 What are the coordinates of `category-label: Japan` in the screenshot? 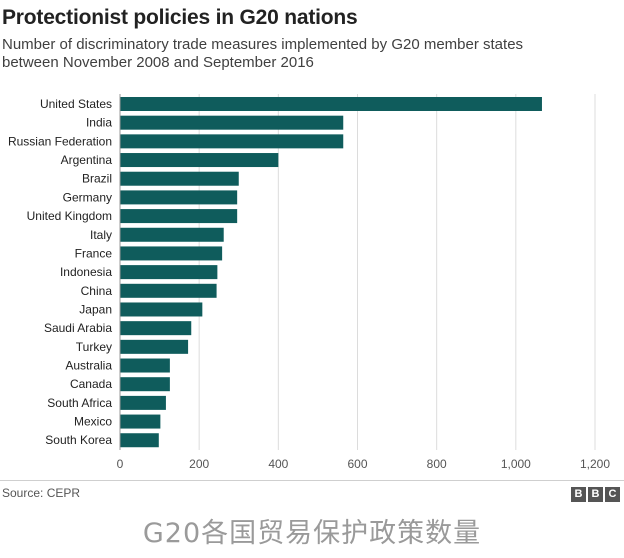 It's located at (95, 309).